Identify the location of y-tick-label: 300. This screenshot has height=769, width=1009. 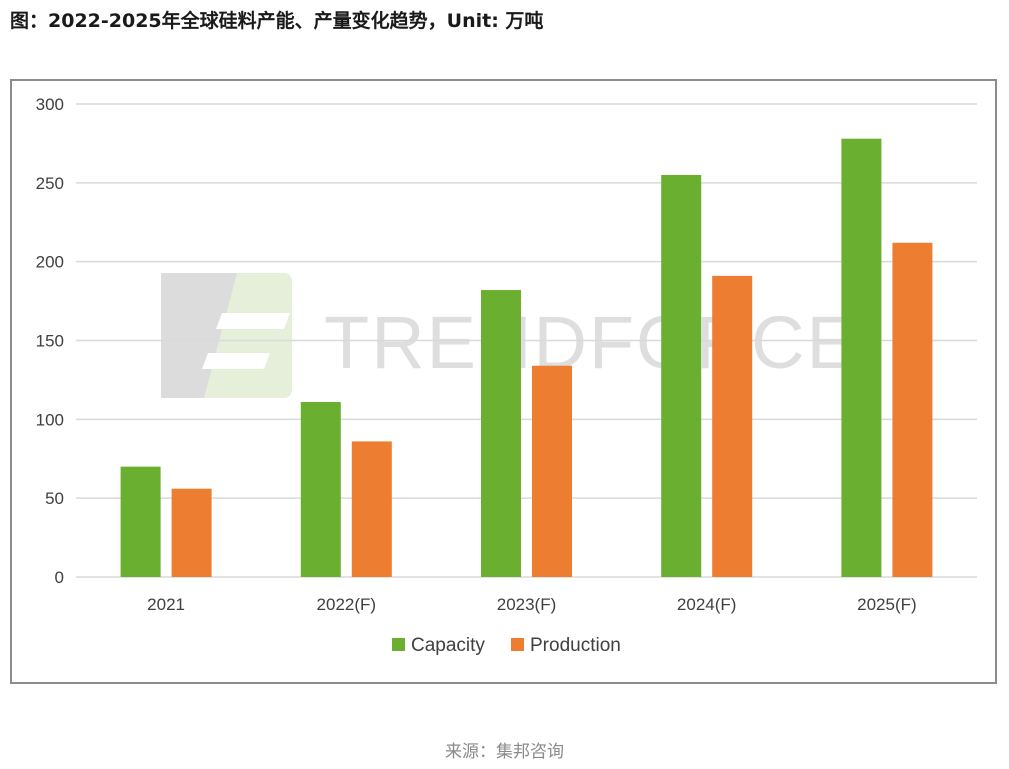
(50, 104).